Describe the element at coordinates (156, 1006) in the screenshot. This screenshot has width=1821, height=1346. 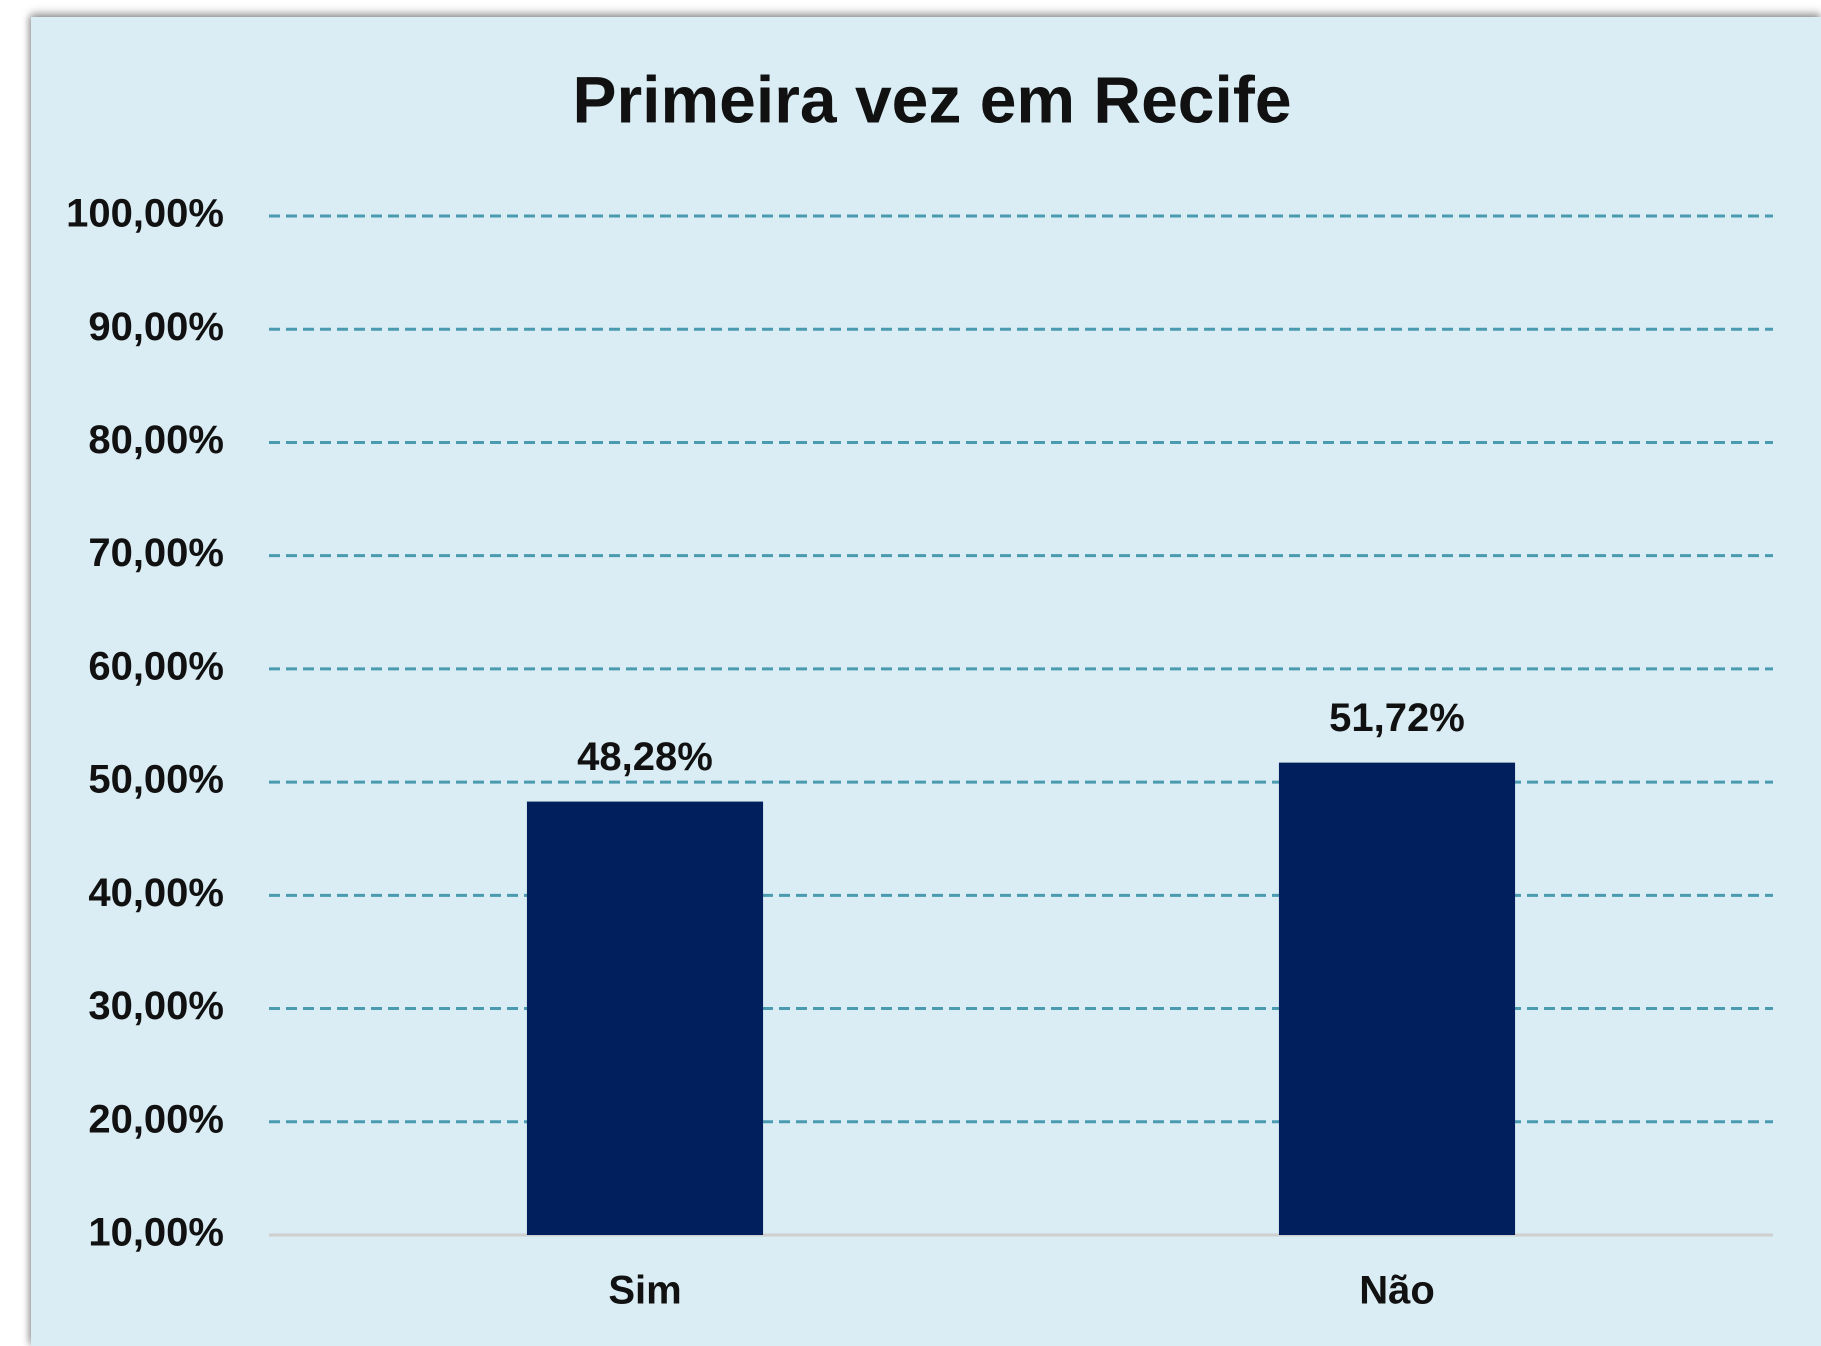
I see `y-tick-label: 30,00%` at that location.